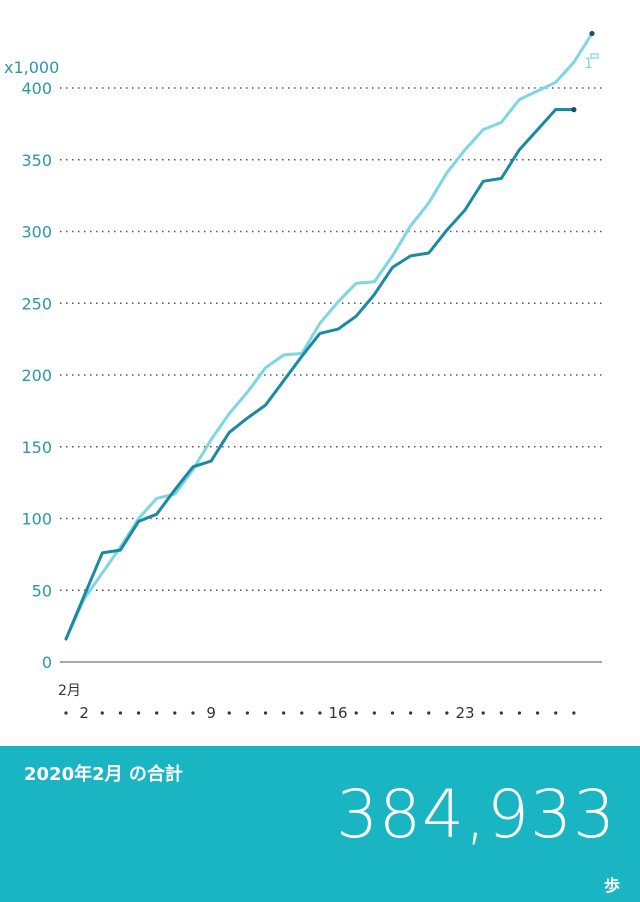 This screenshot has width=640, height=902. I want to click on y-tick-label: 400, so click(36, 88).